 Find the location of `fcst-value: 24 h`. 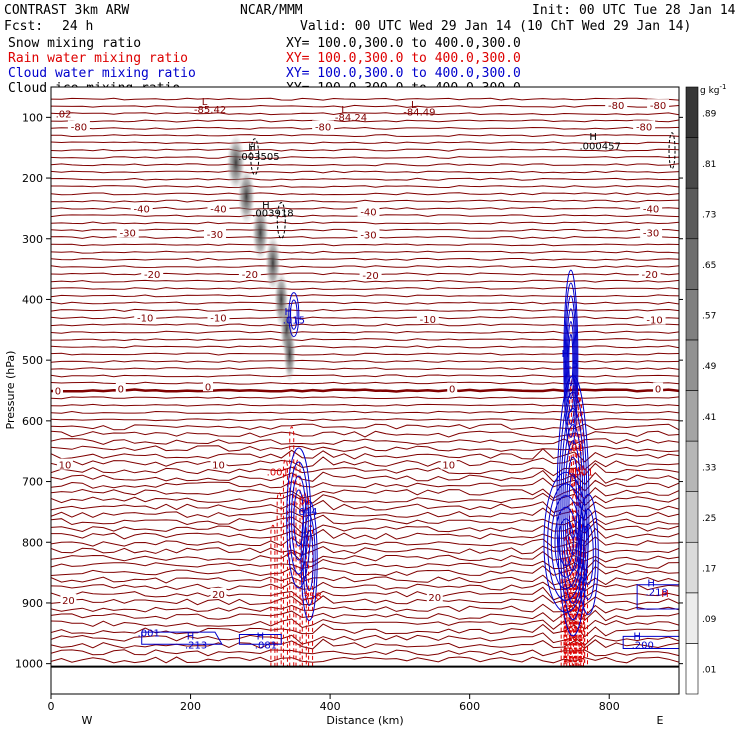

fcst-value: 24 h is located at coordinates (77, 26).